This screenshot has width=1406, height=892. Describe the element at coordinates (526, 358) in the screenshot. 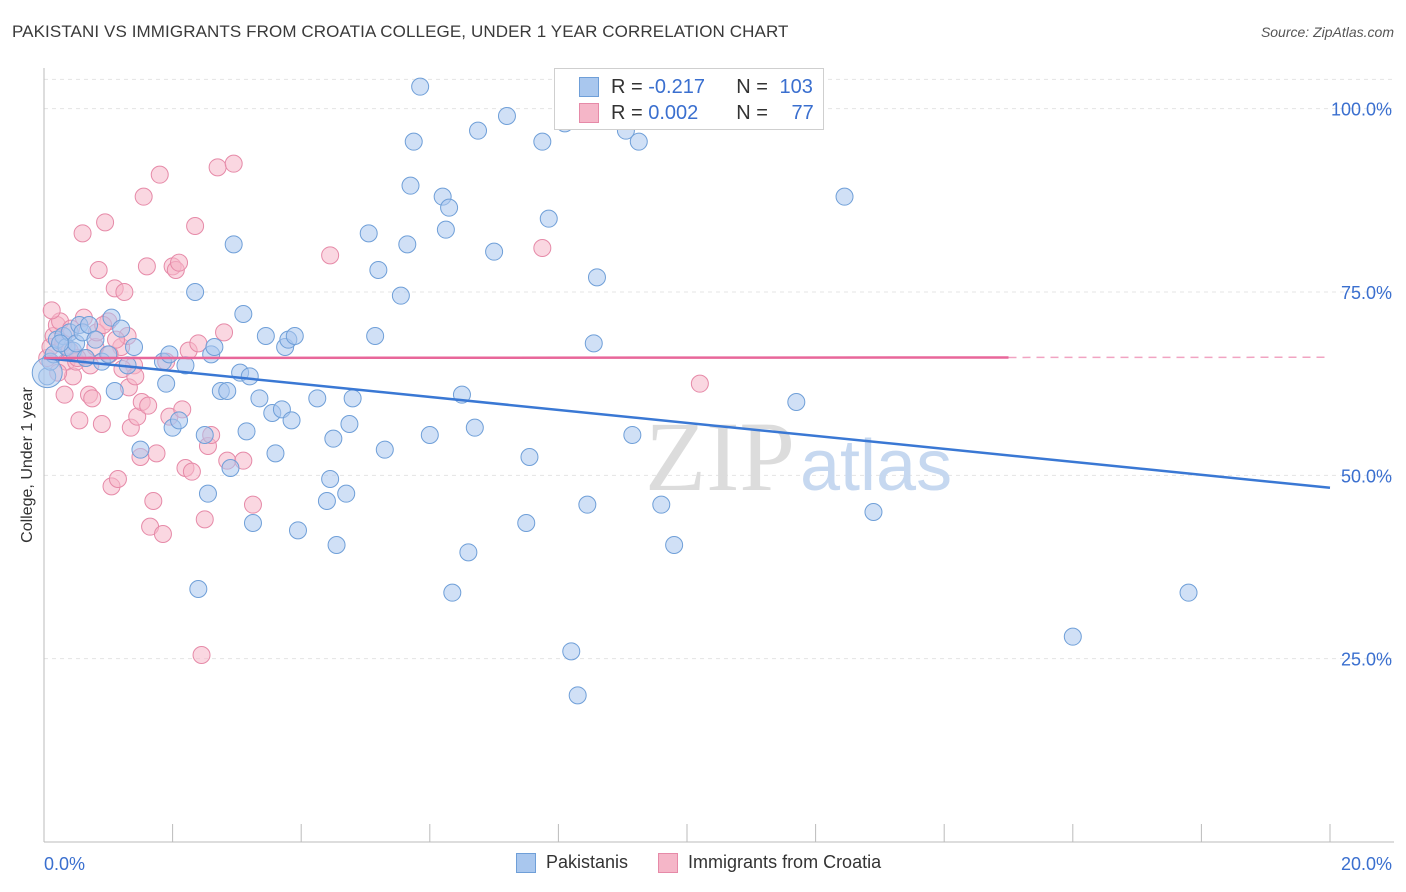

I see `trend-line-croatia` at that location.